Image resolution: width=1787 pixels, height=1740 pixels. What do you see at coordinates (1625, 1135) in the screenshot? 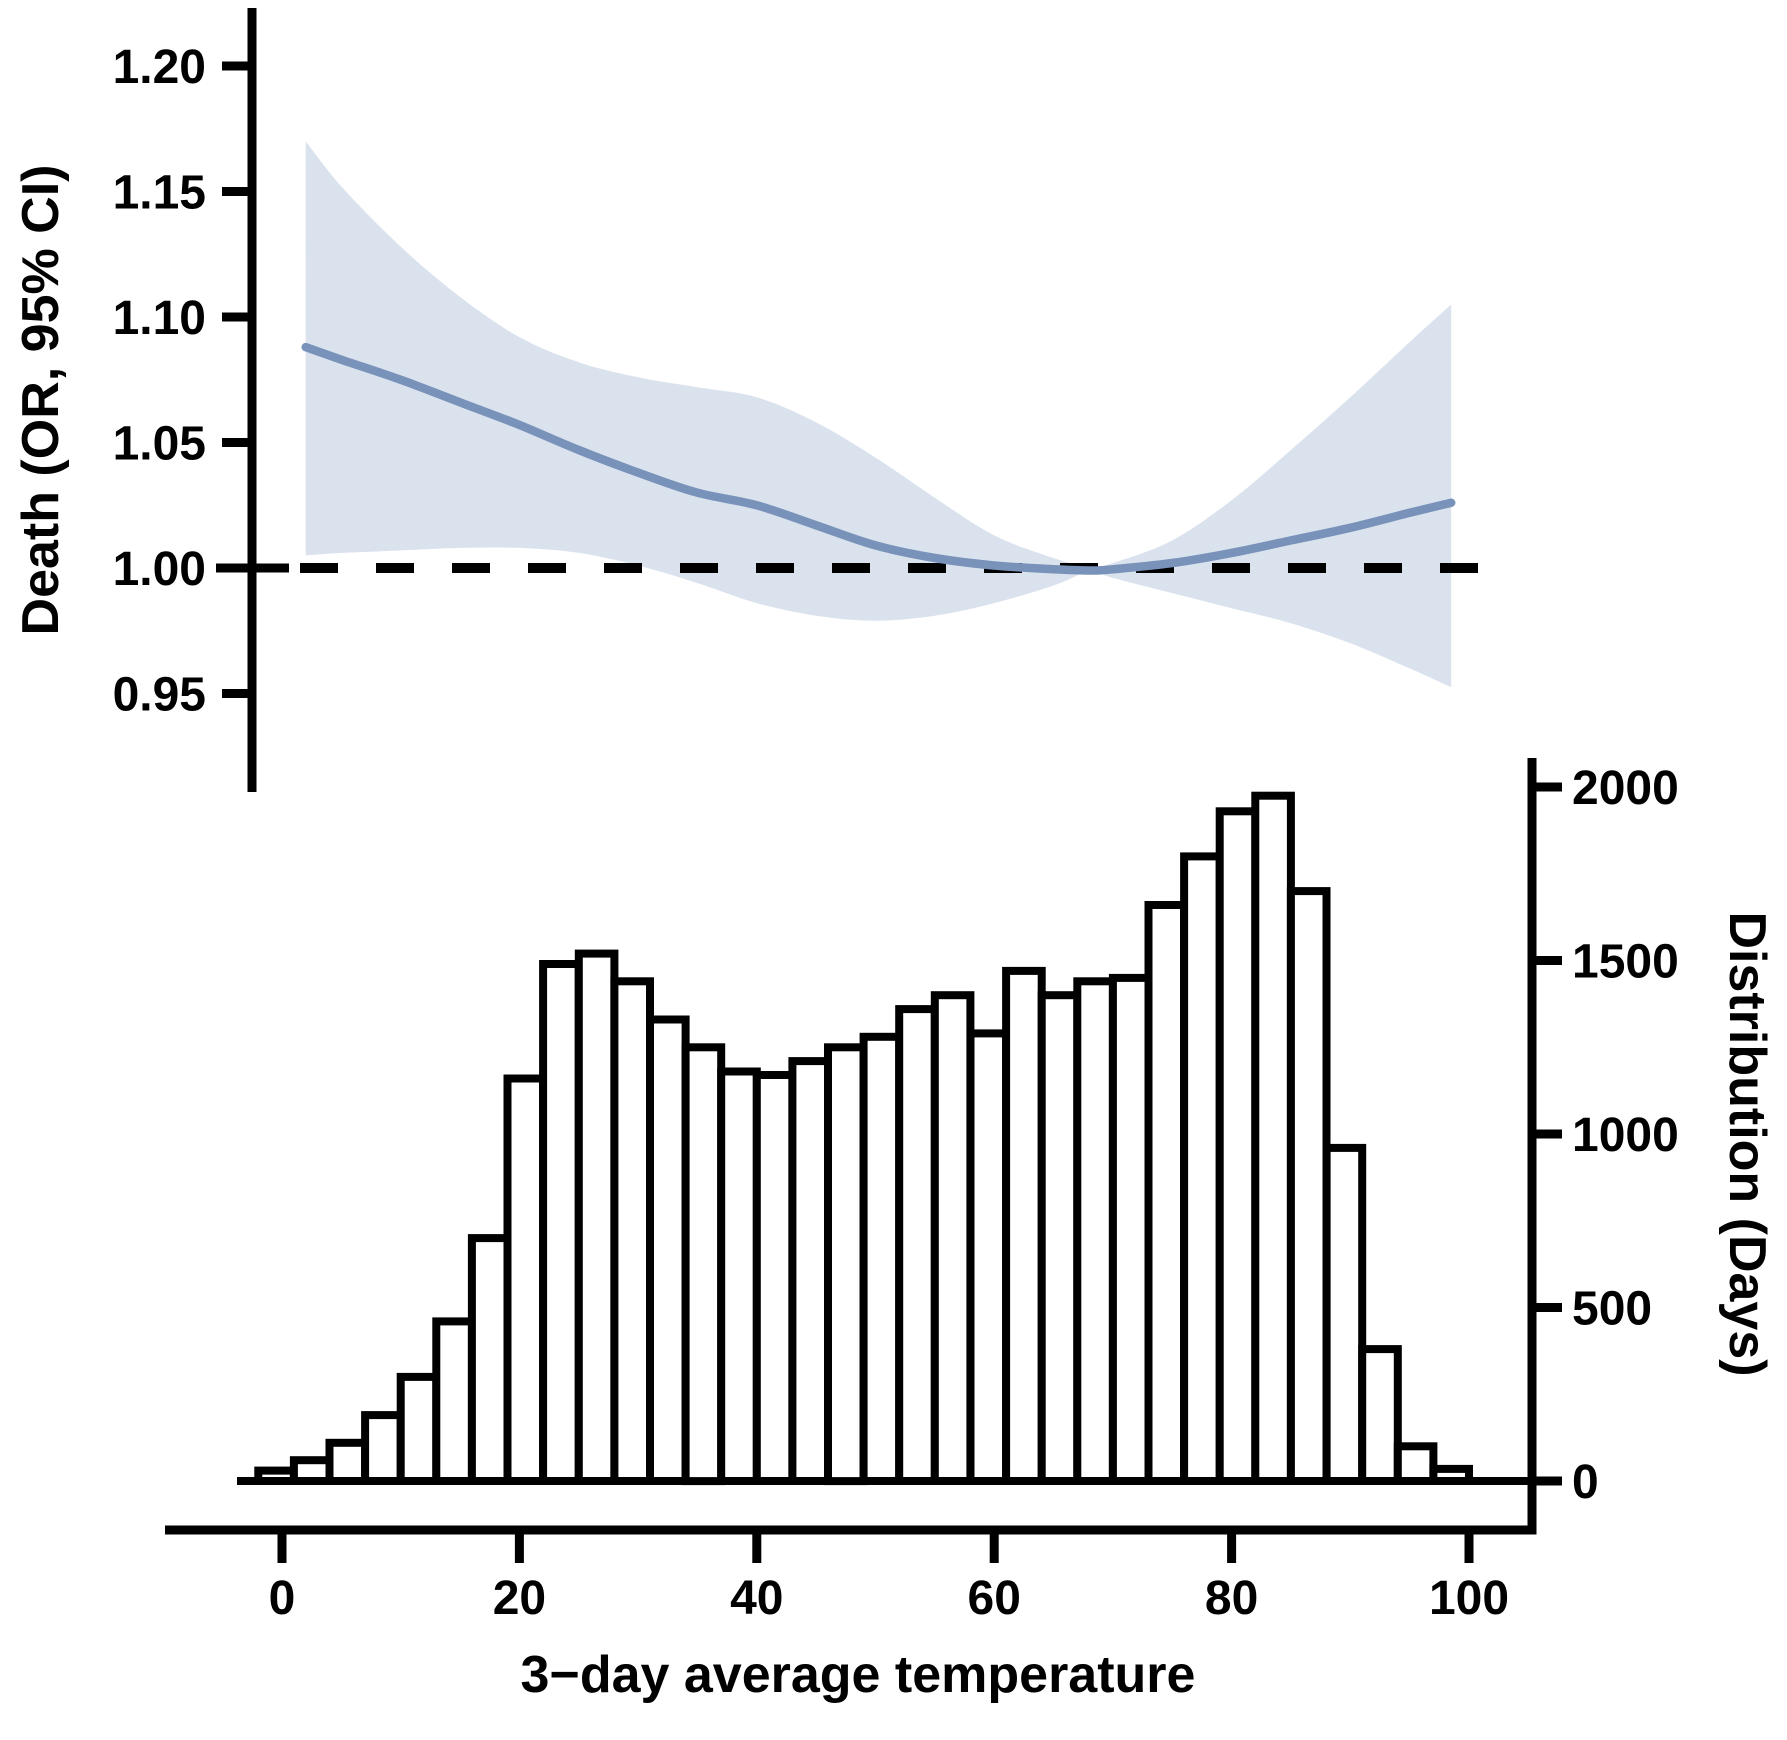
I see `right-axis-tick-label: 1000` at bounding box center [1625, 1135].